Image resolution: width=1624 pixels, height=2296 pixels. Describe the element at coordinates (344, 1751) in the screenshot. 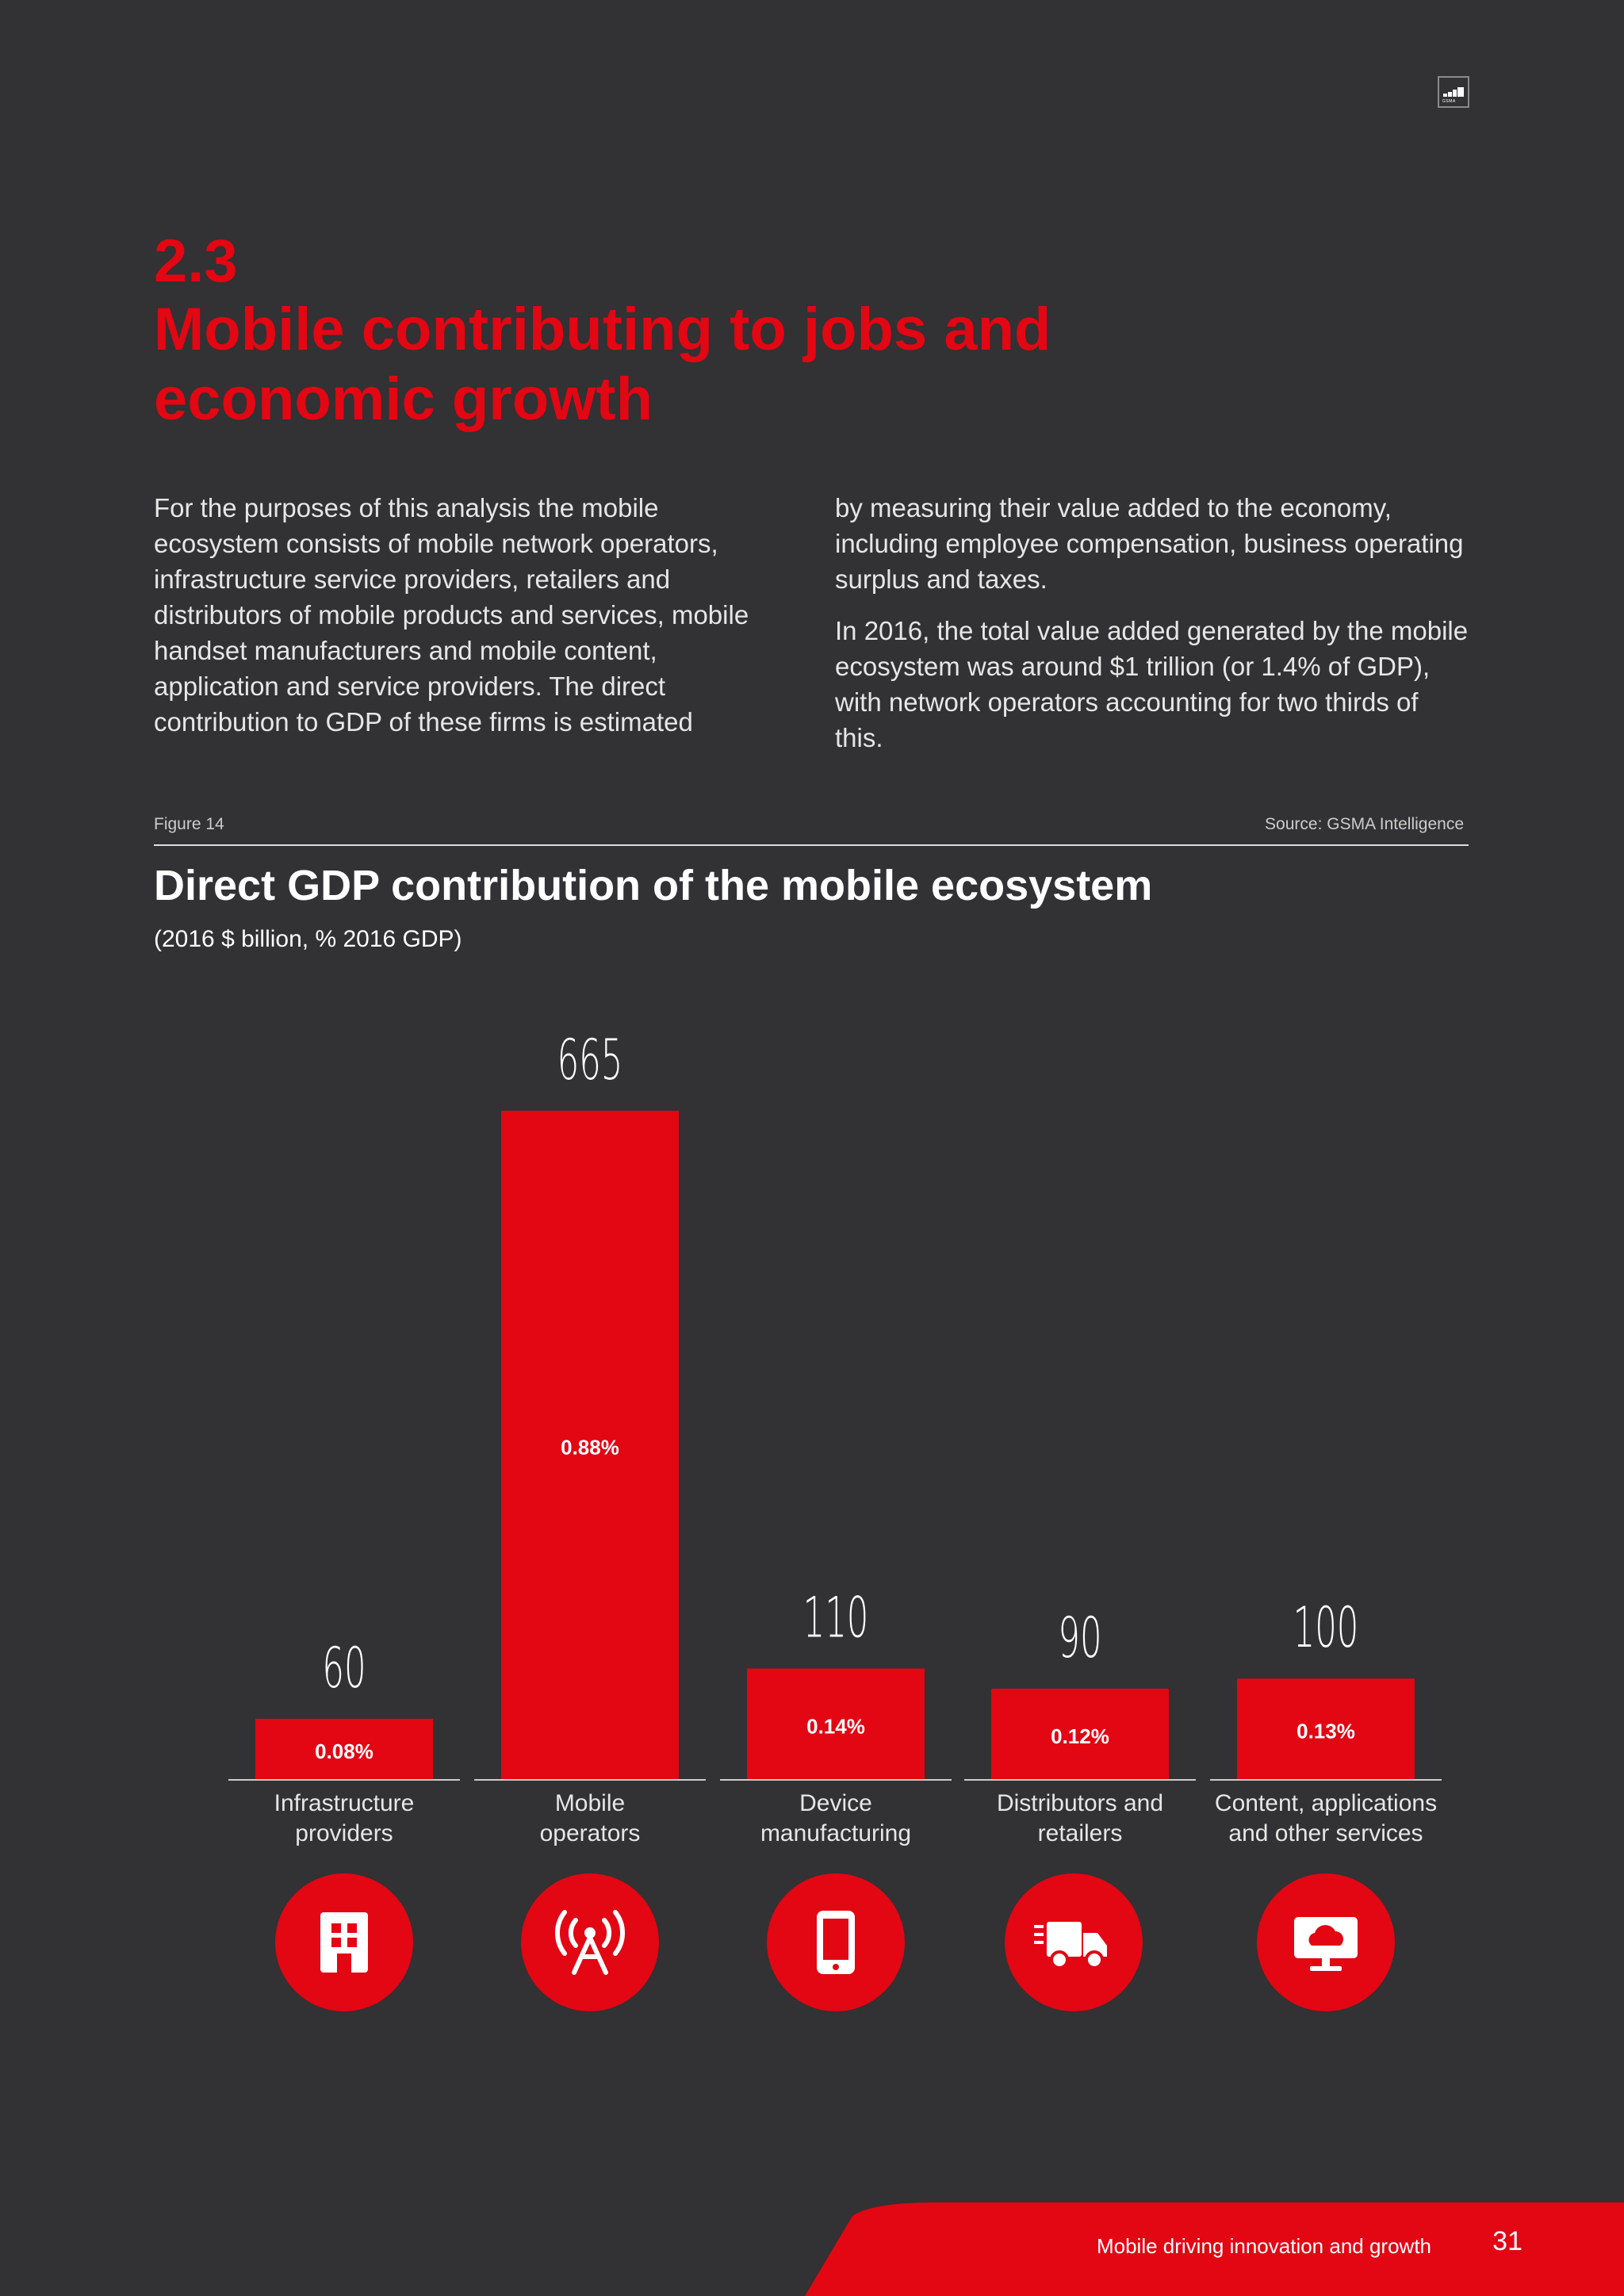

I see `share-label: 0.08%` at that location.